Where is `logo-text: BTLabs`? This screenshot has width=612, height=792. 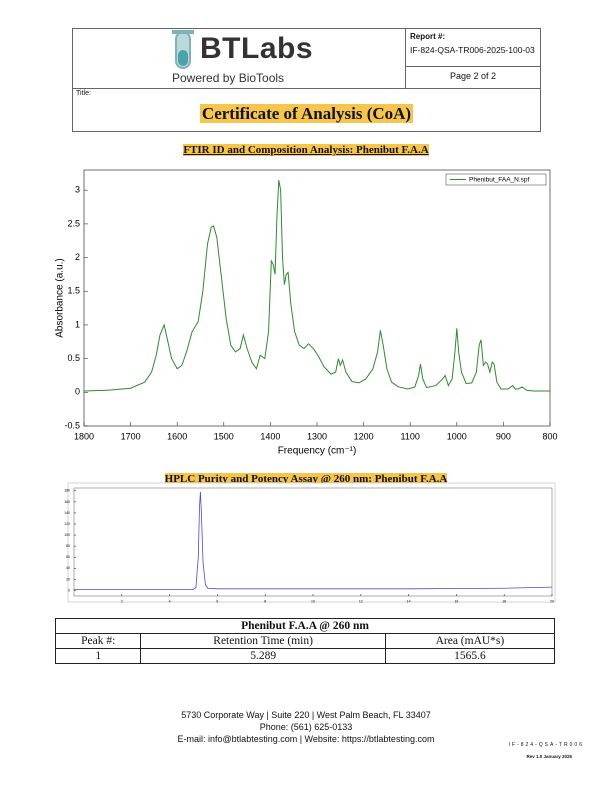
logo-text: BTLabs is located at coordinates (257, 48).